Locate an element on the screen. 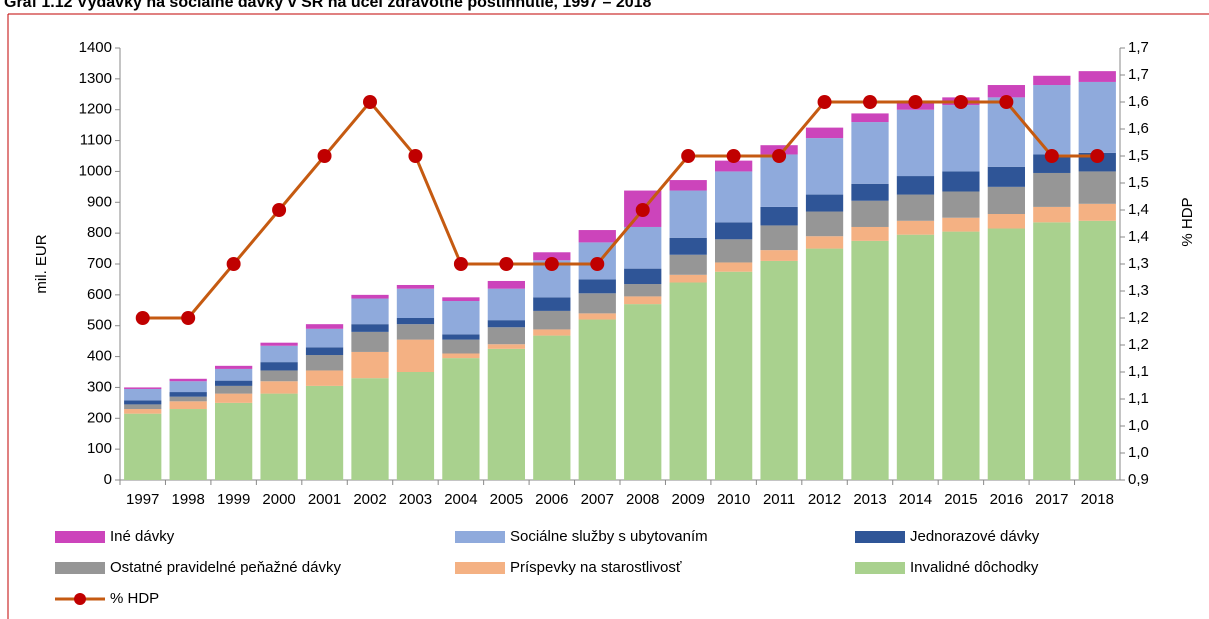 Image resolution: width=1209 pixels, height=619 pixels. x-tick-label: 2013 is located at coordinates (869, 499).